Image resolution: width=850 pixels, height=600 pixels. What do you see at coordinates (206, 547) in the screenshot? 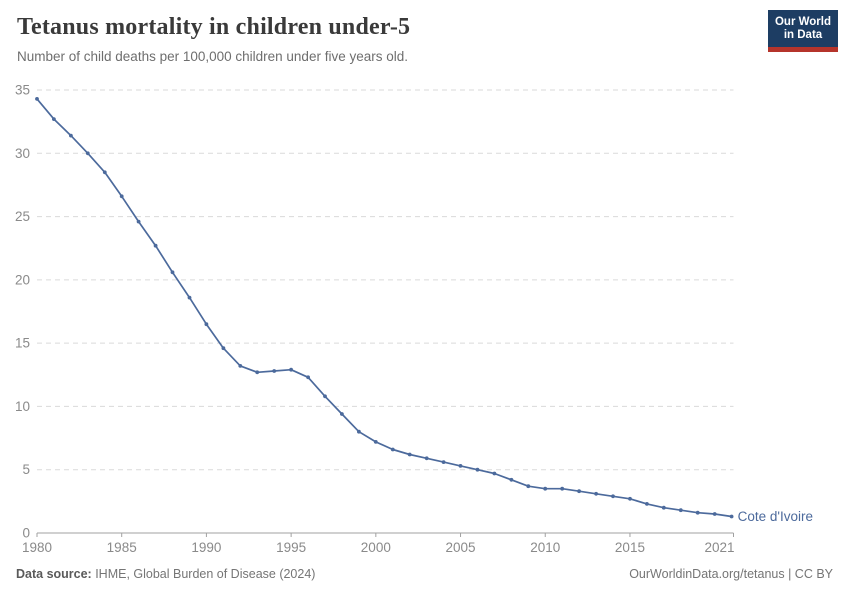
I see `x-tick-label: 1990` at bounding box center [206, 547].